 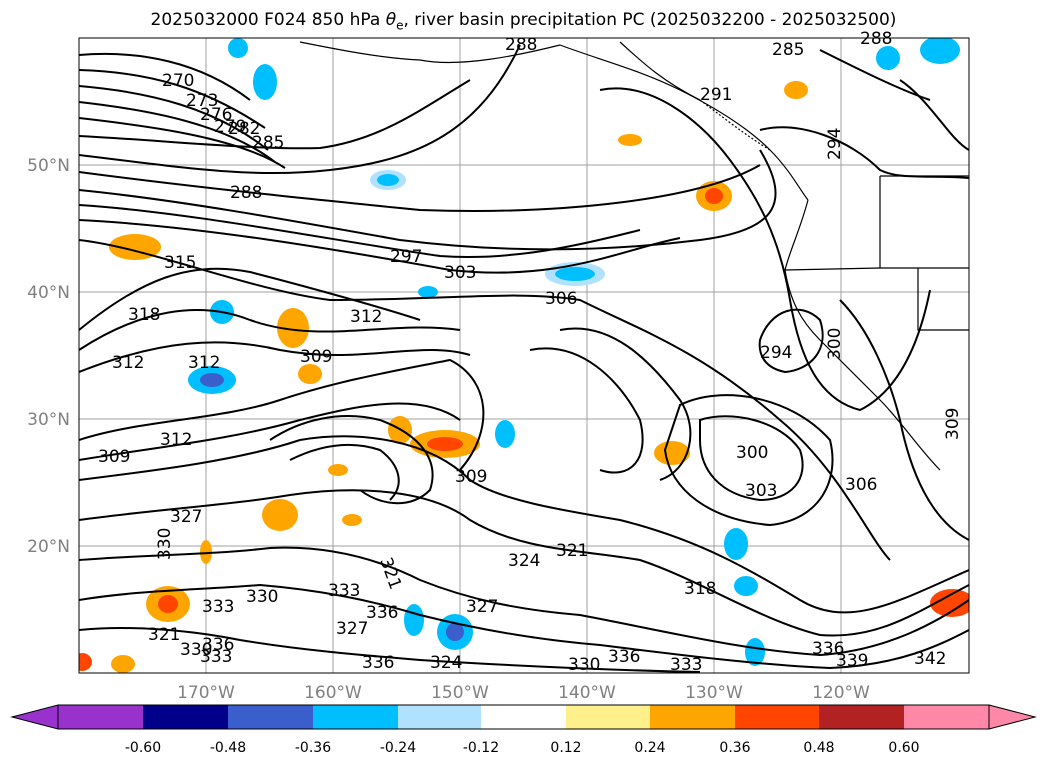 What do you see at coordinates (930, 659) in the screenshot?
I see `contour-label: 342` at bounding box center [930, 659].